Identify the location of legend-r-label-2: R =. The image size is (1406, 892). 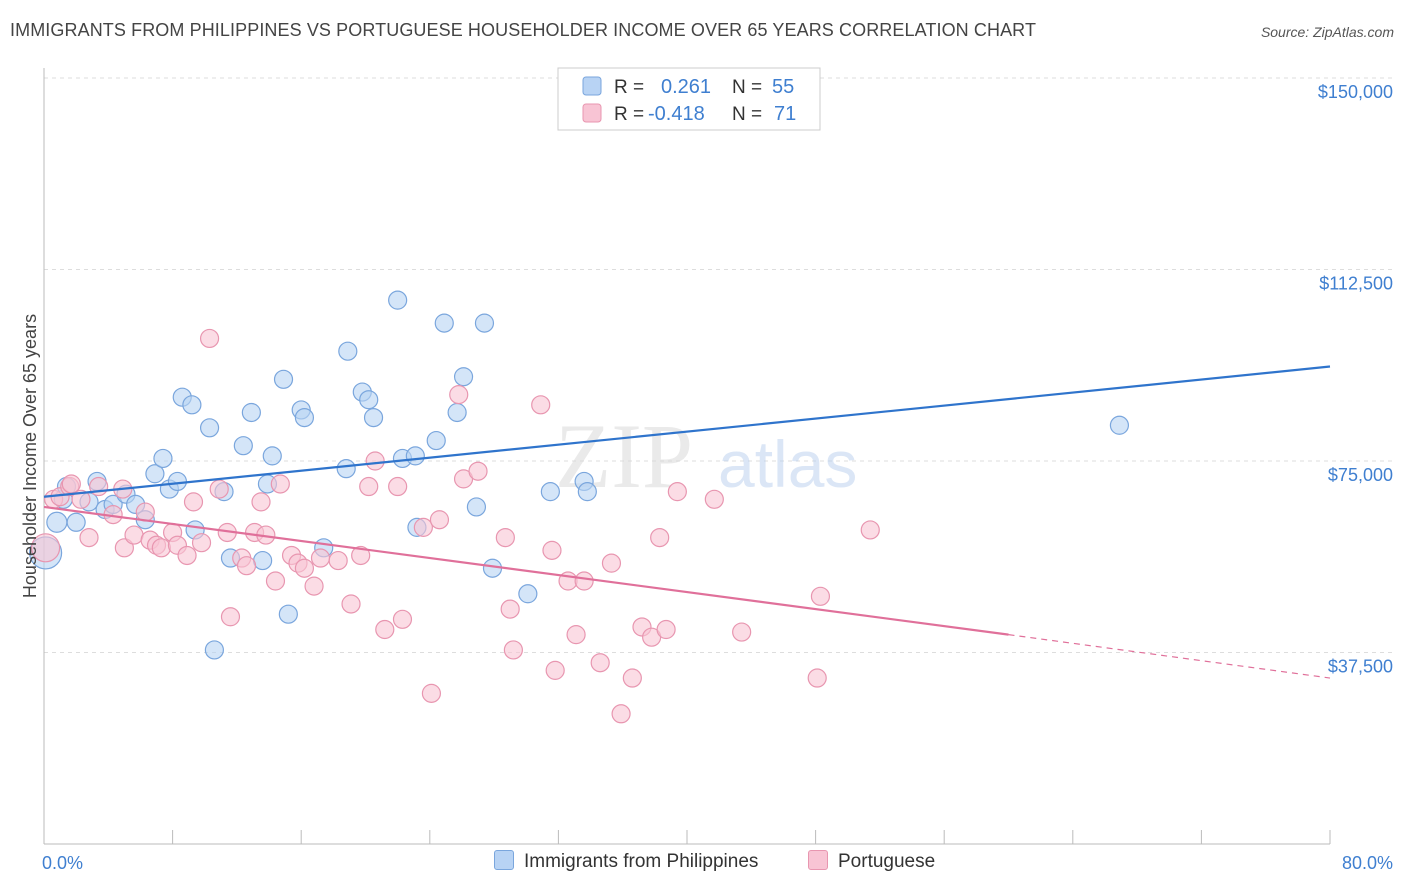
(629, 114).